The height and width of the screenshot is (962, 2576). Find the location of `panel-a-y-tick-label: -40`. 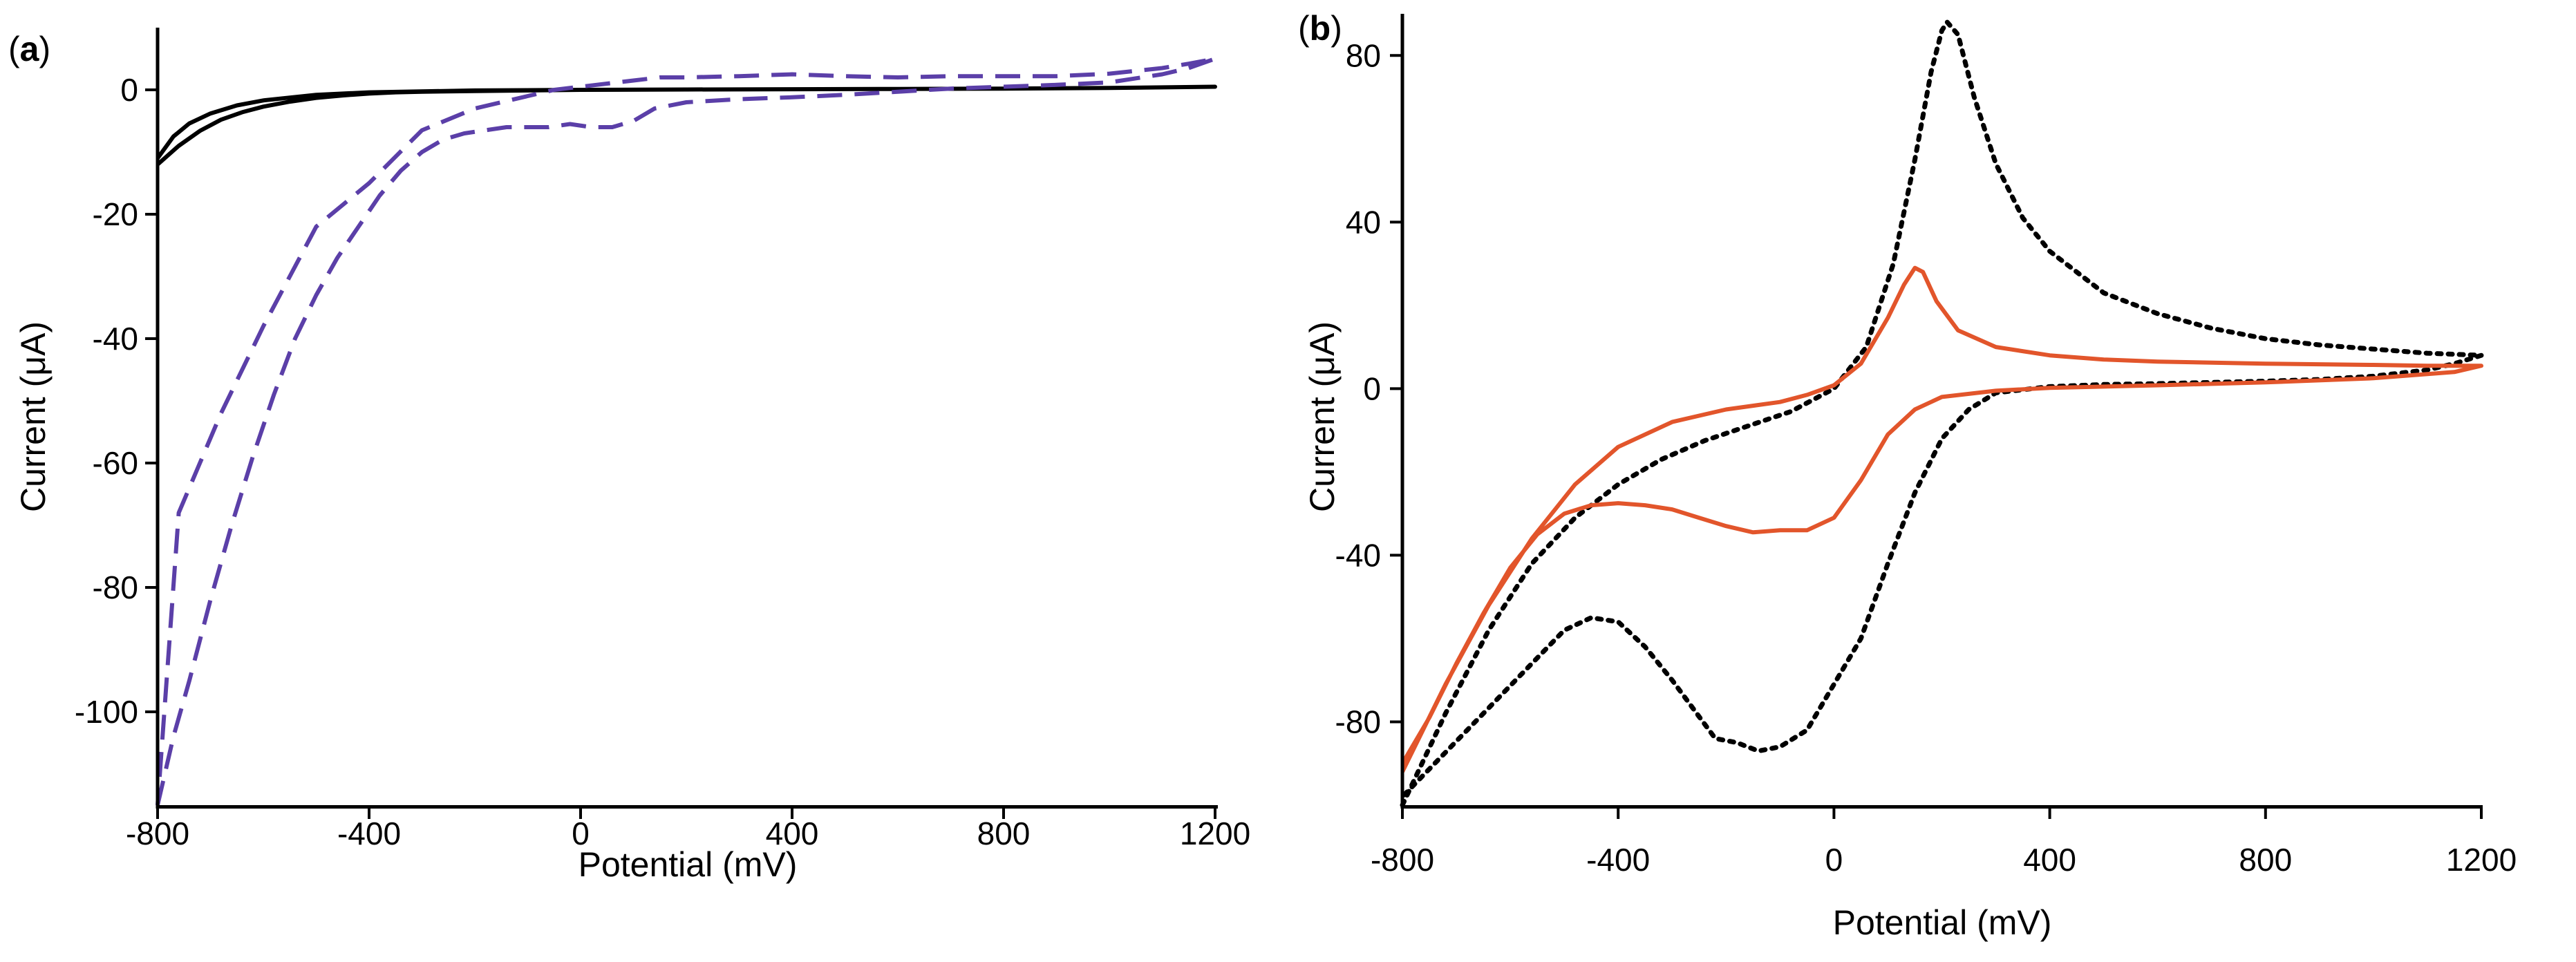

panel-a-y-tick-label: -40 is located at coordinates (115, 339).